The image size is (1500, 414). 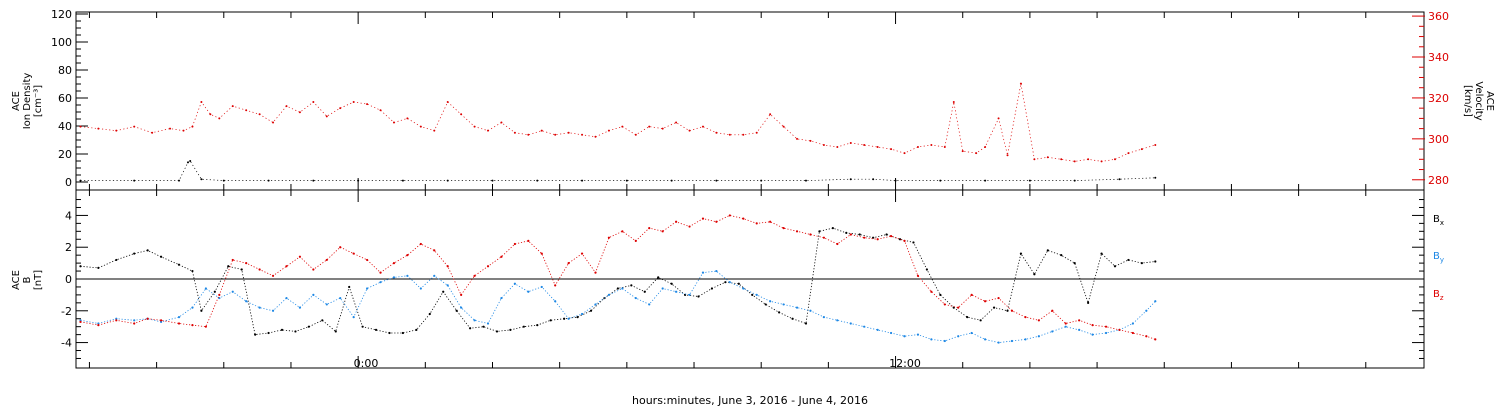 I want to click on b-axis-label: ACEB[nT], so click(x=27, y=280).